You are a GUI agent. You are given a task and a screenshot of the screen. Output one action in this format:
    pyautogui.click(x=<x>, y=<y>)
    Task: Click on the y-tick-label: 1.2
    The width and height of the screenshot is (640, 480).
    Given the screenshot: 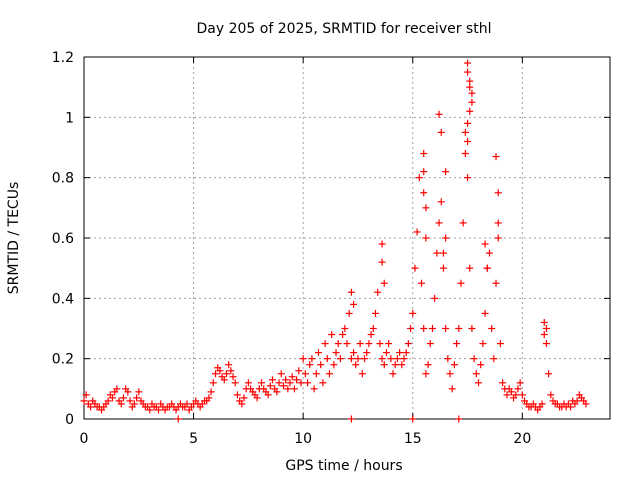 What is the action you would take?
    pyautogui.click(x=63, y=58)
    